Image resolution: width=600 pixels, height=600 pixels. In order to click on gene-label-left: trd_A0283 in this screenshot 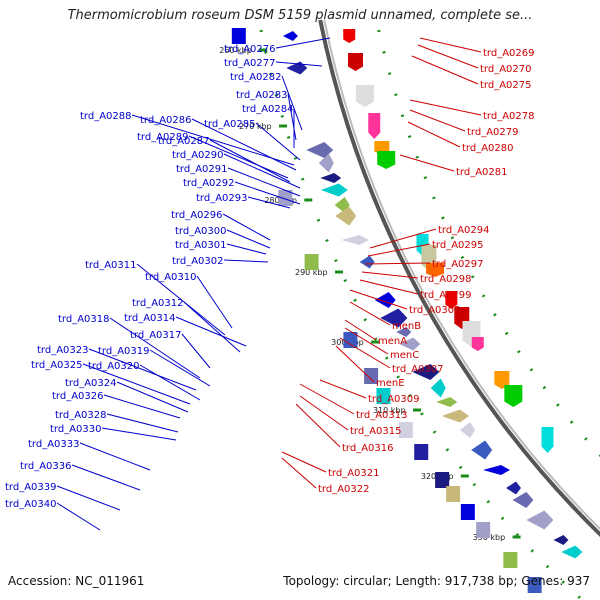, I will do `click(262, 95)`.